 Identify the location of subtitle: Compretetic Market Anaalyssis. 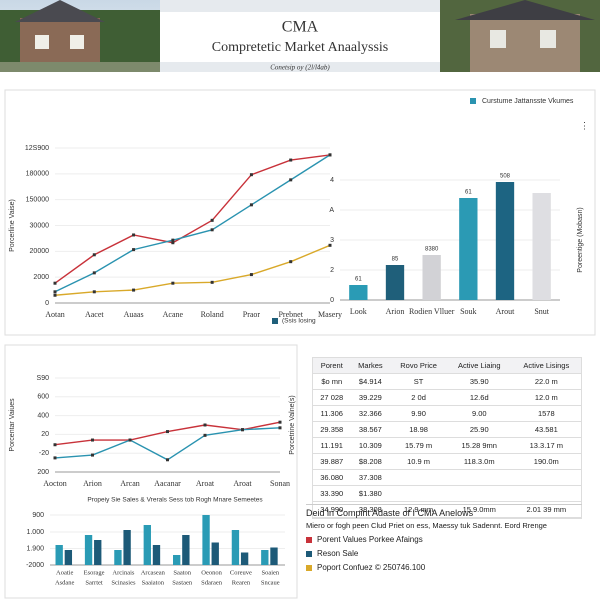
(300, 47).